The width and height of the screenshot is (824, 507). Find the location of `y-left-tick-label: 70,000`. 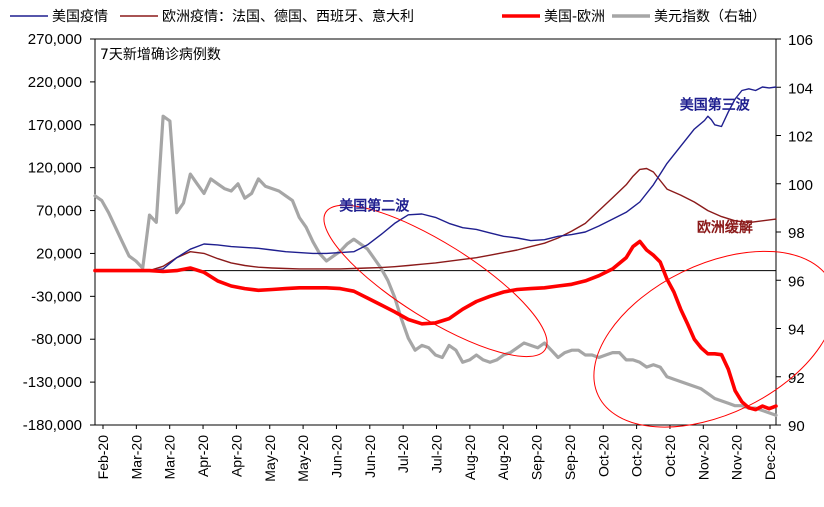

y-left-tick-label: 70,000 is located at coordinates (59, 211).